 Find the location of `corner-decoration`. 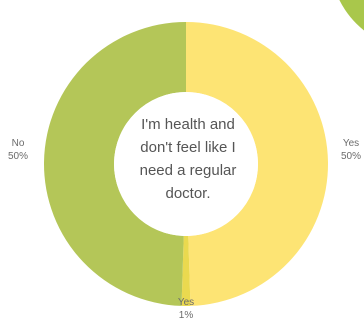

corner-decoration is located at coordinates (351, 15).